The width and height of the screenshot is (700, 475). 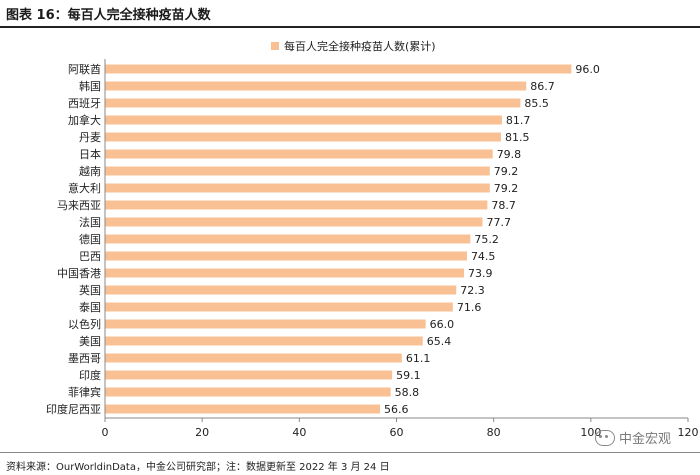 I want to click on chart-legend: 每百人完全接种疫苗人数(累计), so click(x=353, y=46).